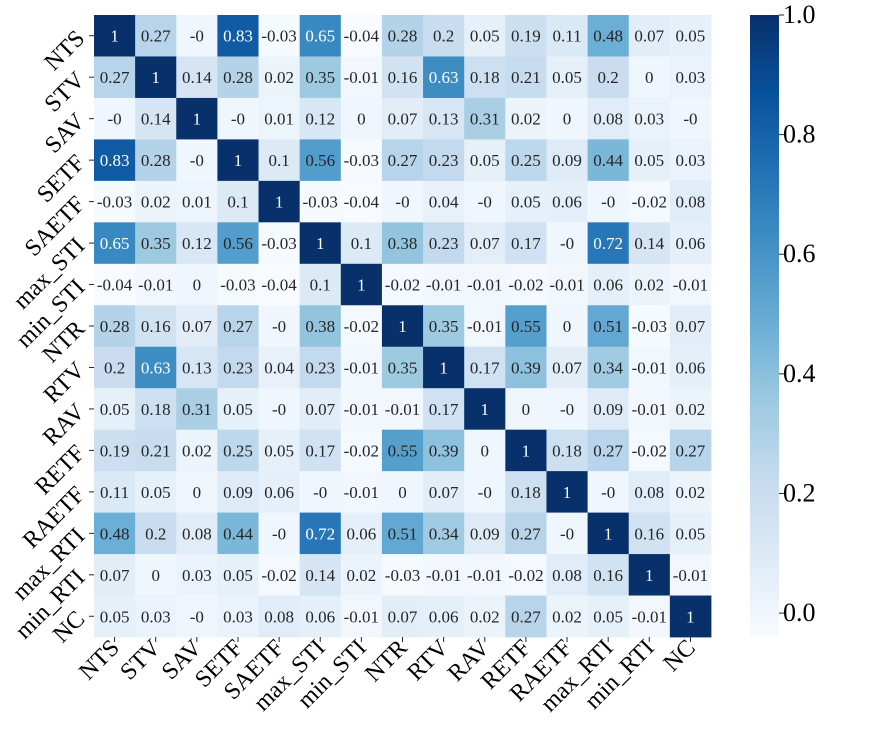 This screenshot has height=739, width=872. Describe the element at coordinates (115, 160) in the screenshot. I see `cell-value-label: 0.83` at that location.